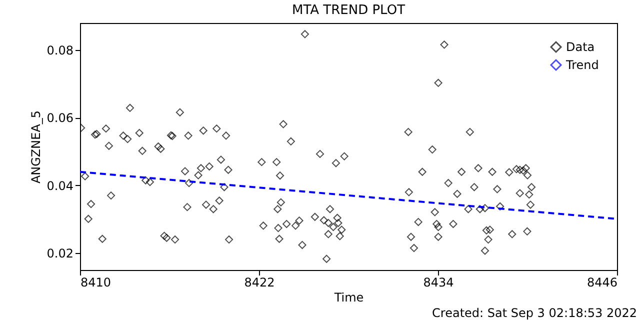 This screenshot has height=320, width=640. What do you see at coordinates (60, 118) in the screenshot?
I see `y-tick-label: 0.06` at bounding box center [60, 118].